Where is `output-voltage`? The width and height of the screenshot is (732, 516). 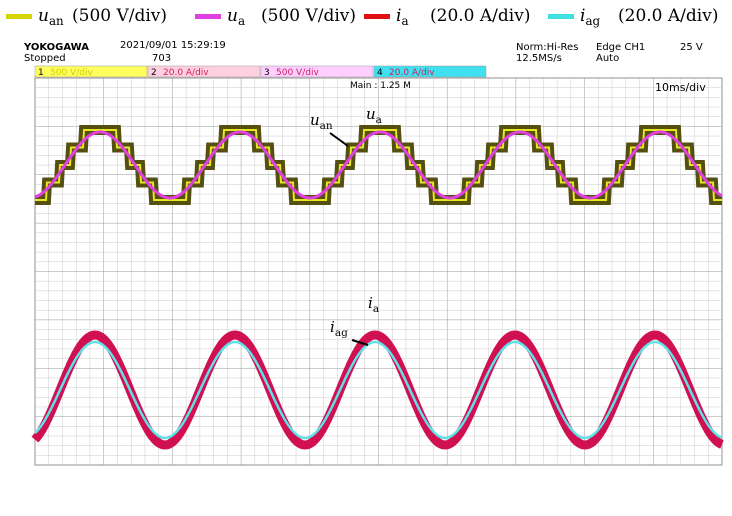 output-voltage is located at coordinates (378, 165).